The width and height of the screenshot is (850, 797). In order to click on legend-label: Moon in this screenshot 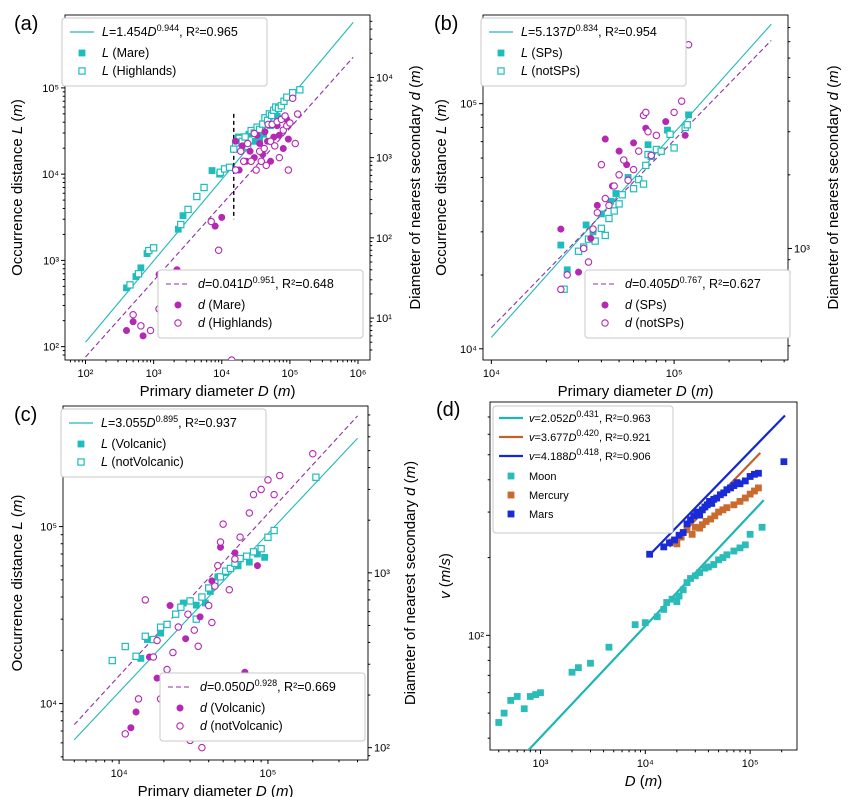, I will do `click(543, 477)`.